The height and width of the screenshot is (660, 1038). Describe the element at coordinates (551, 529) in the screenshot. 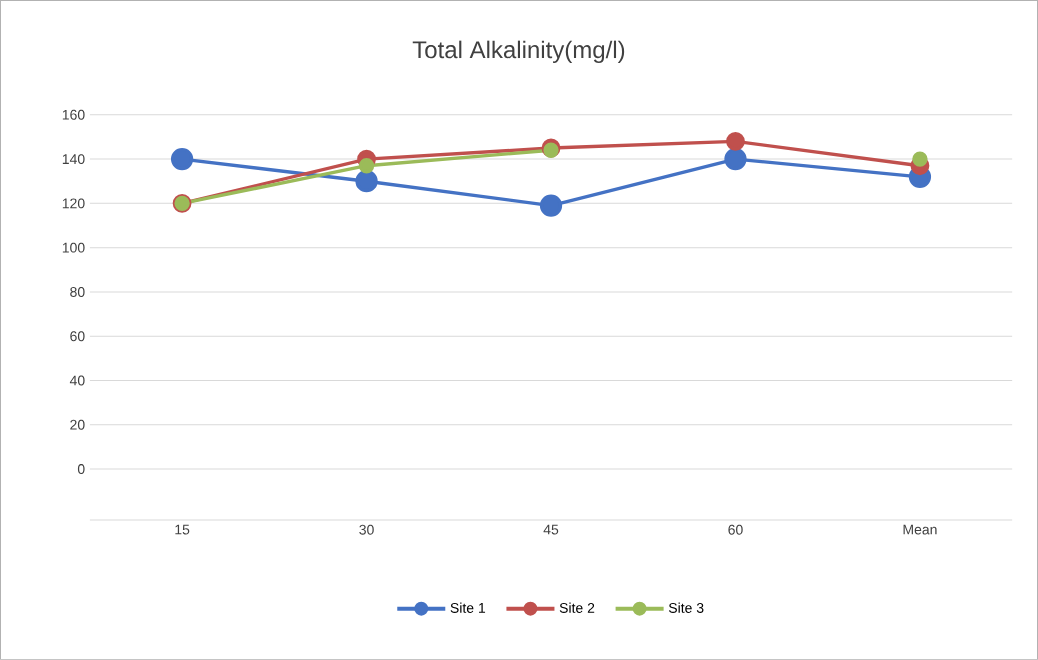

I see `x-tick-label: 45` at that location.